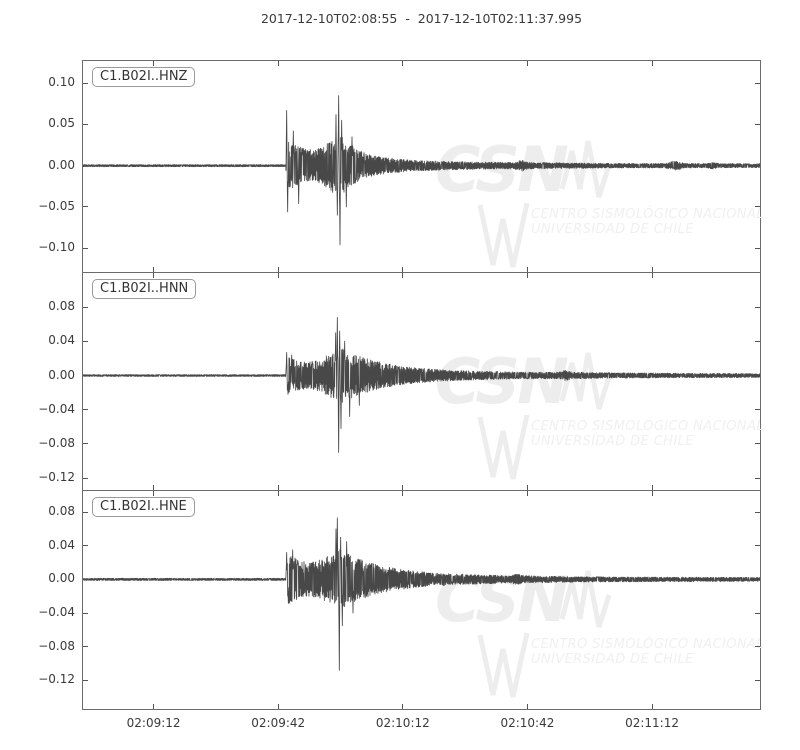 The height and width of the screenshot is (750, 800). I want to click on y-tick-label: −0.05, so click(56, 205).